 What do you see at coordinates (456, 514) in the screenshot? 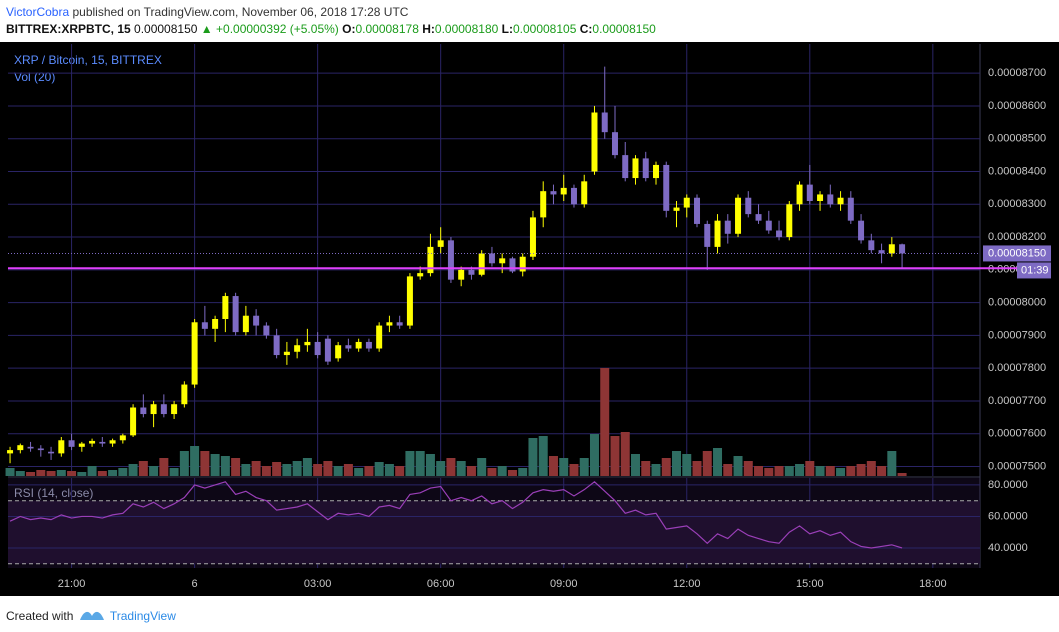
I see `rsi-line` at bounding box center [456, 514].